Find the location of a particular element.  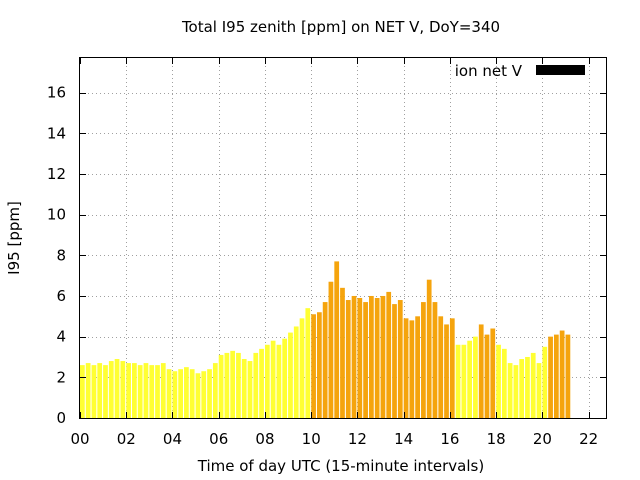

y-tick-labels: 0 2 4 6 8 10 12 14 16 is located at coordinates (56, 255).